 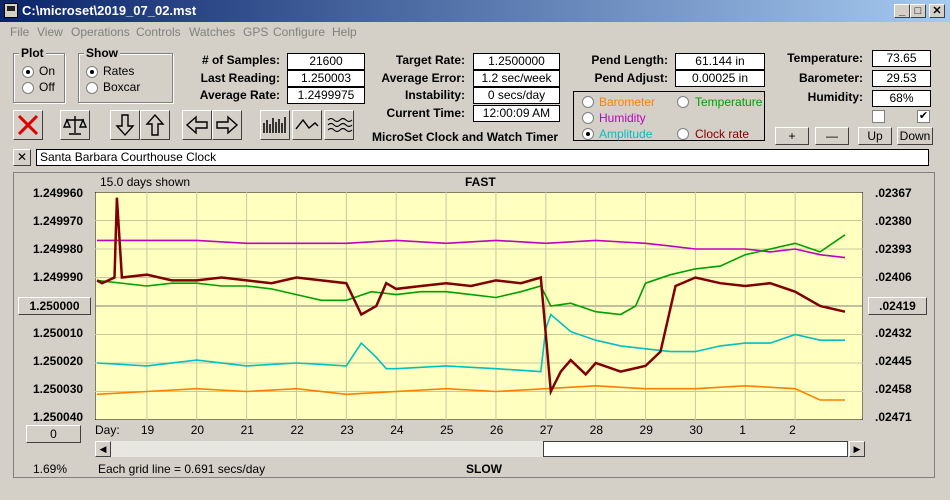 What do you see at coordinates (897, 306) in the screenshot?
I see `y-right-center-button: .02419` at bounding box center [897, 306].